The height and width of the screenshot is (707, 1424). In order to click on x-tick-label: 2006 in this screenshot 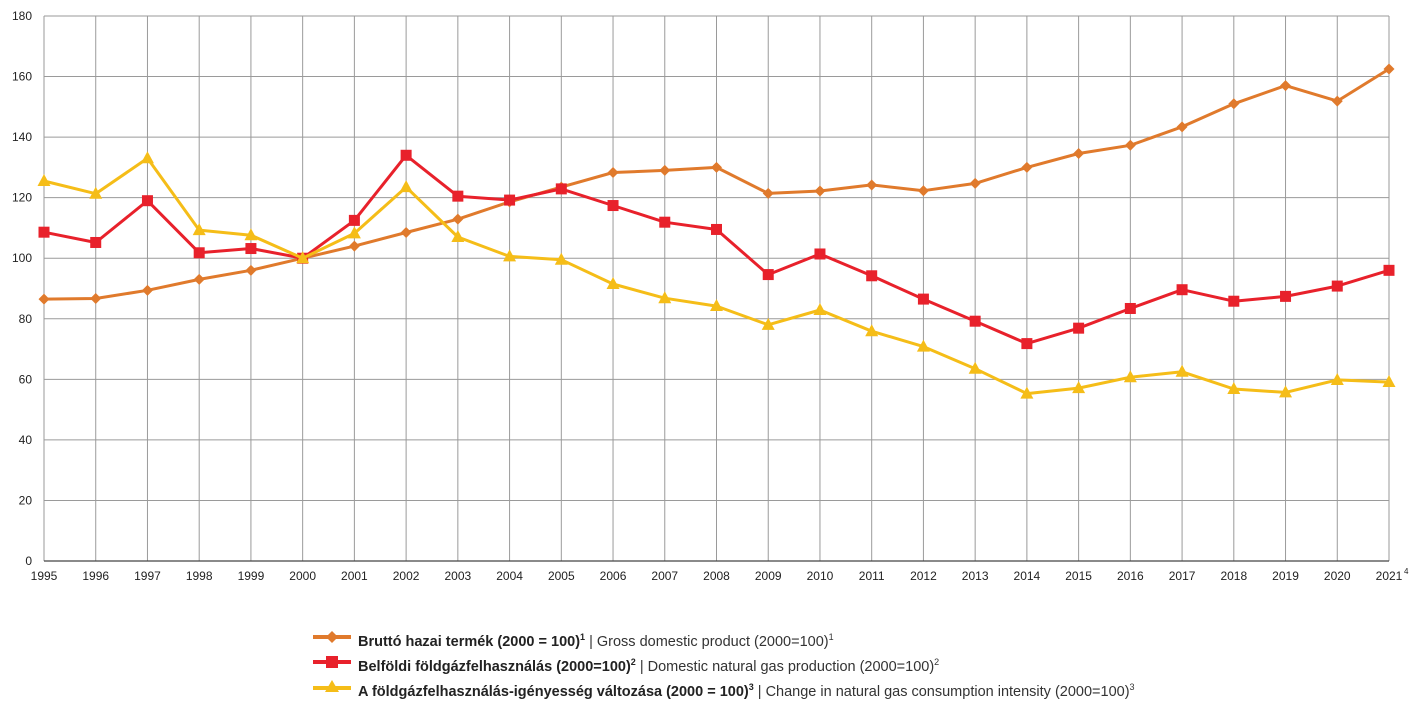, I will do `click(613, 576)`.